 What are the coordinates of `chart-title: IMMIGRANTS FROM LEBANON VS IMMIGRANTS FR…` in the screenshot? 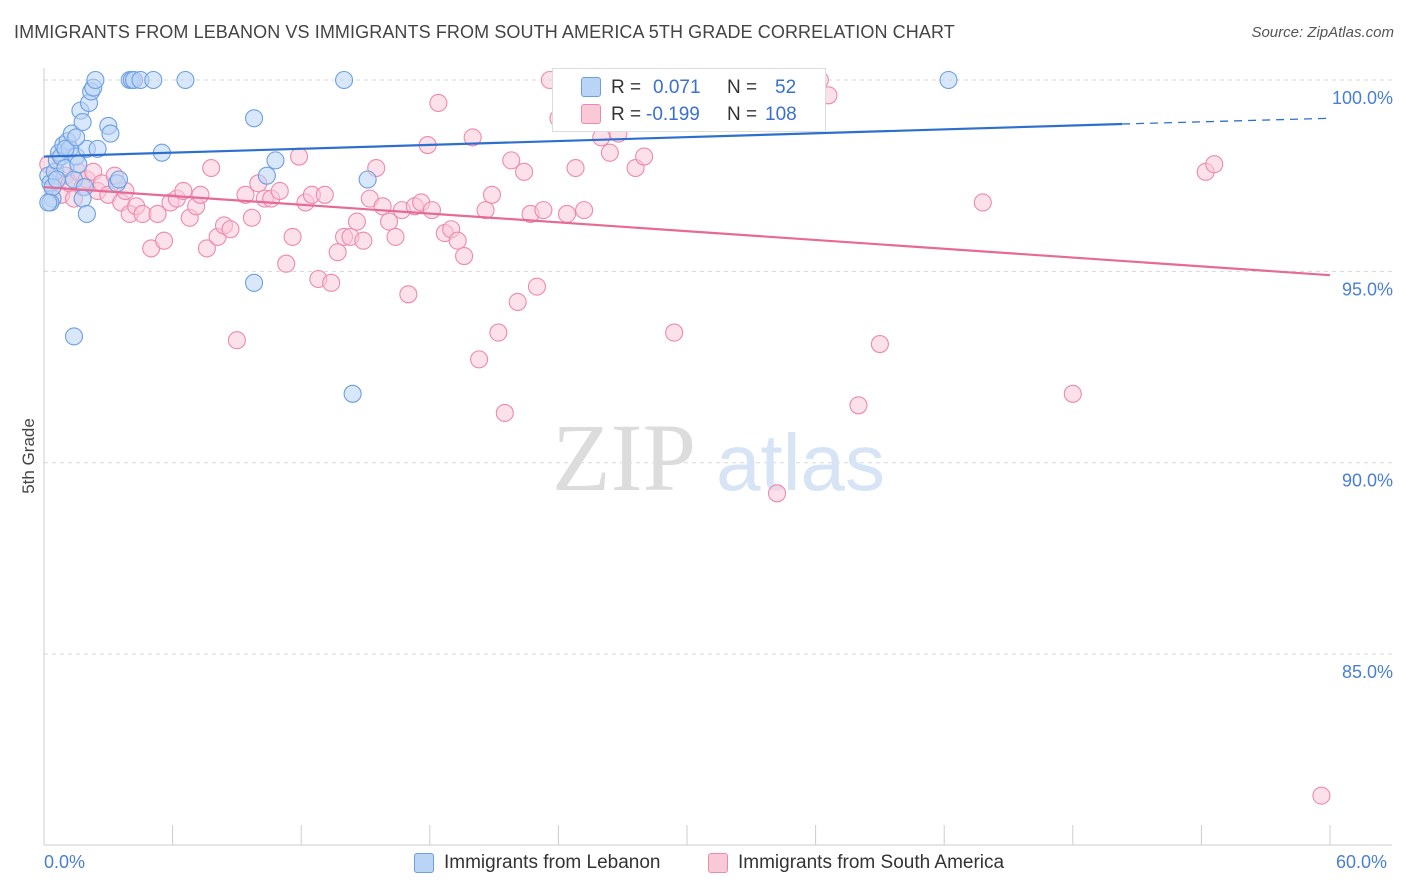 It's located at (484, 32).